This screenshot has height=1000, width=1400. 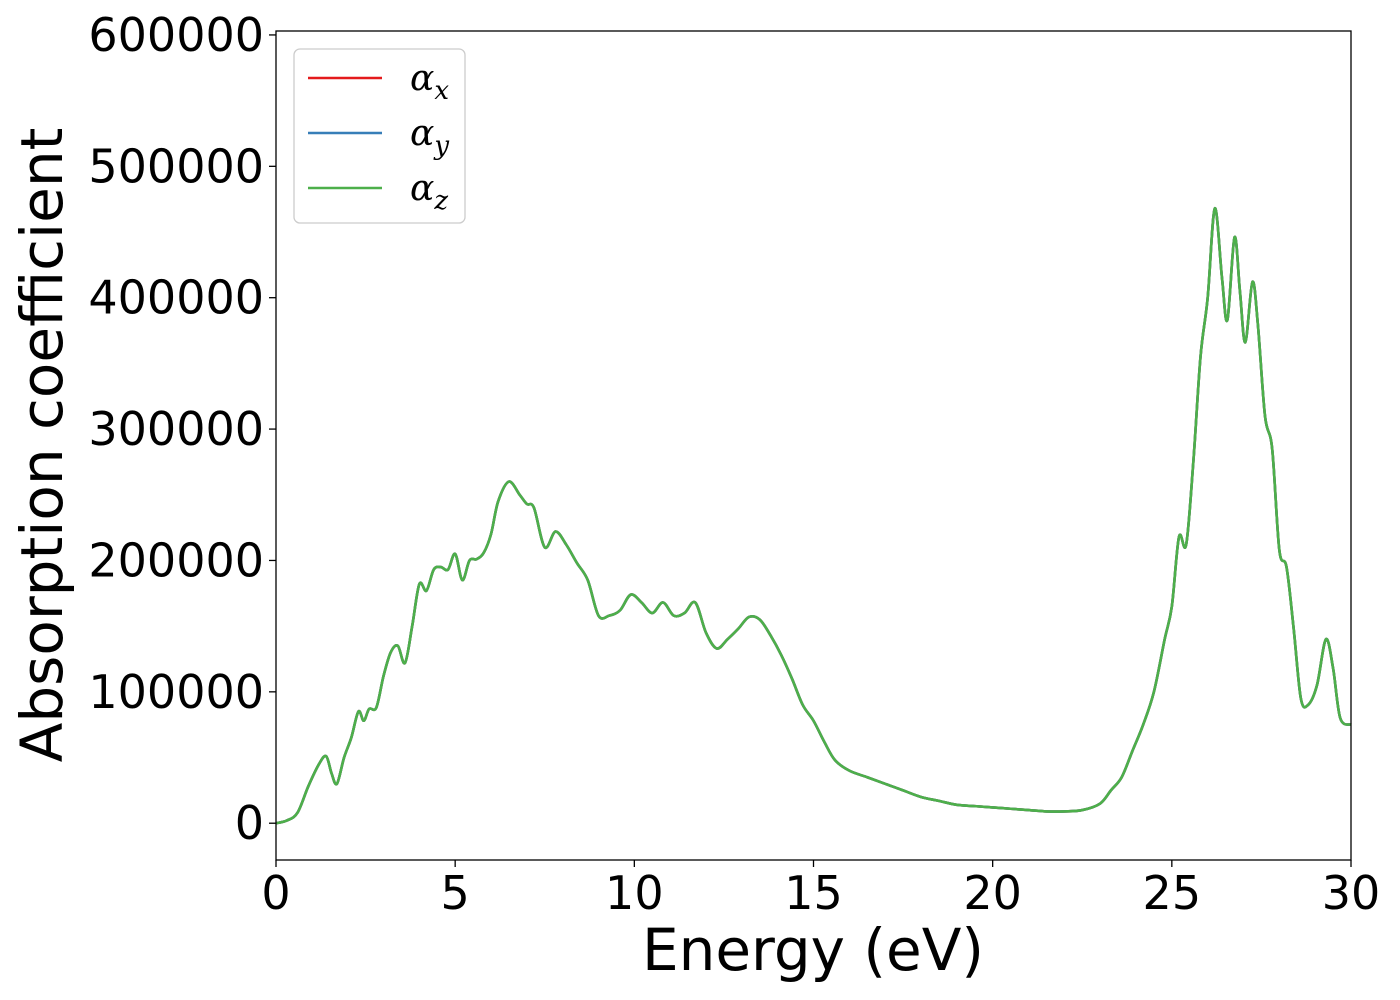 I want to click on legend-frame, so click(x=379, y=136).